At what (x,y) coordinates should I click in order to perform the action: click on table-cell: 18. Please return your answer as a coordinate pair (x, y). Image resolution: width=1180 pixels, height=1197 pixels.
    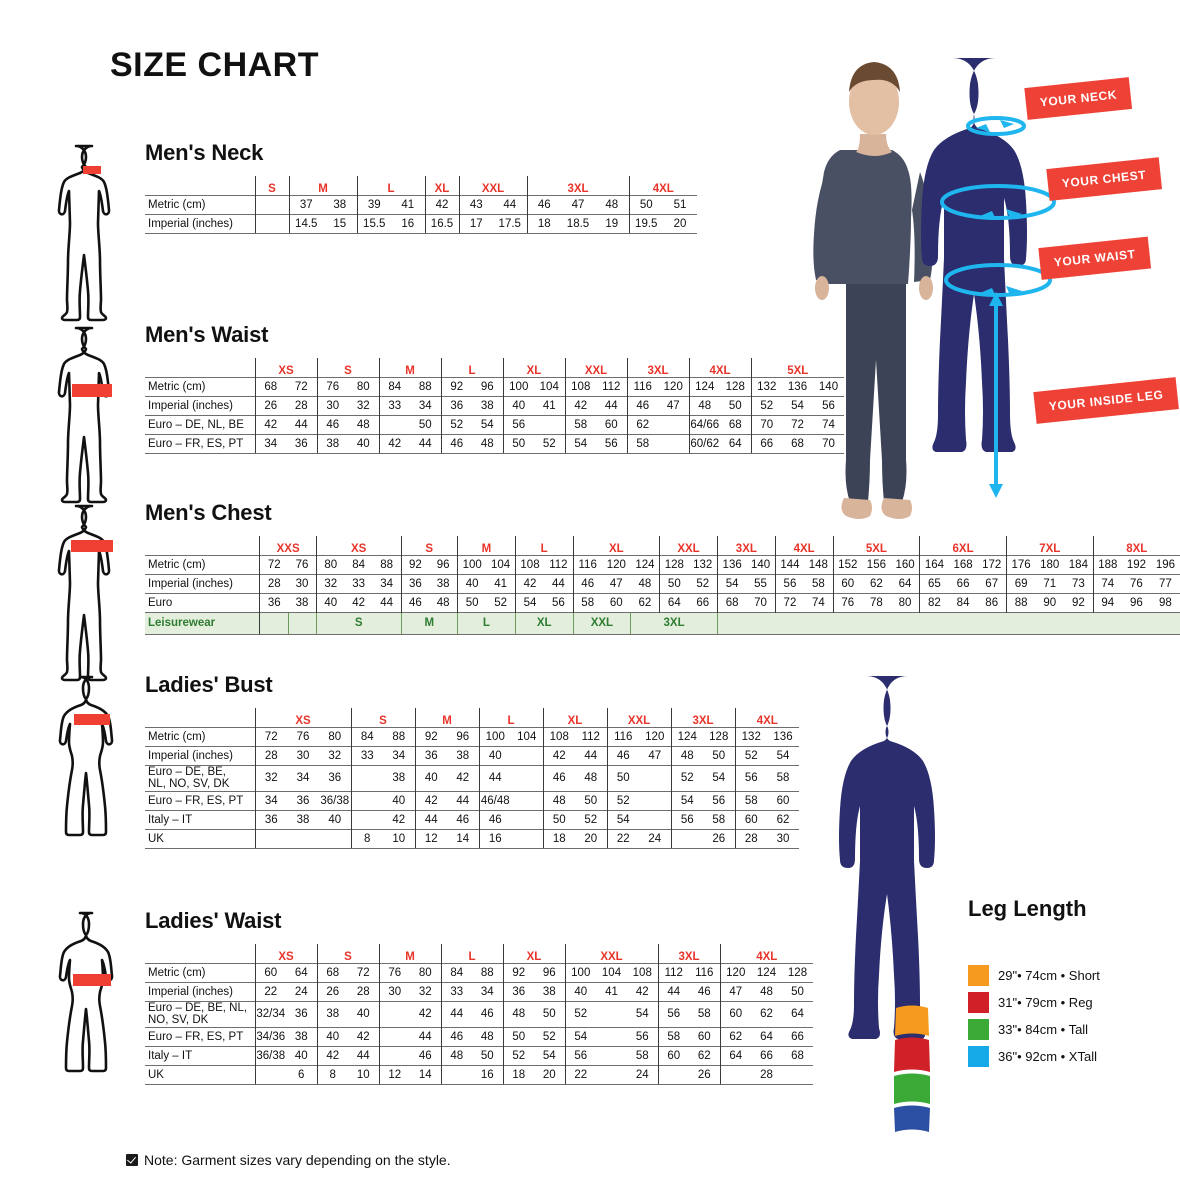
    Looking at the image, I should click on (558, 839).